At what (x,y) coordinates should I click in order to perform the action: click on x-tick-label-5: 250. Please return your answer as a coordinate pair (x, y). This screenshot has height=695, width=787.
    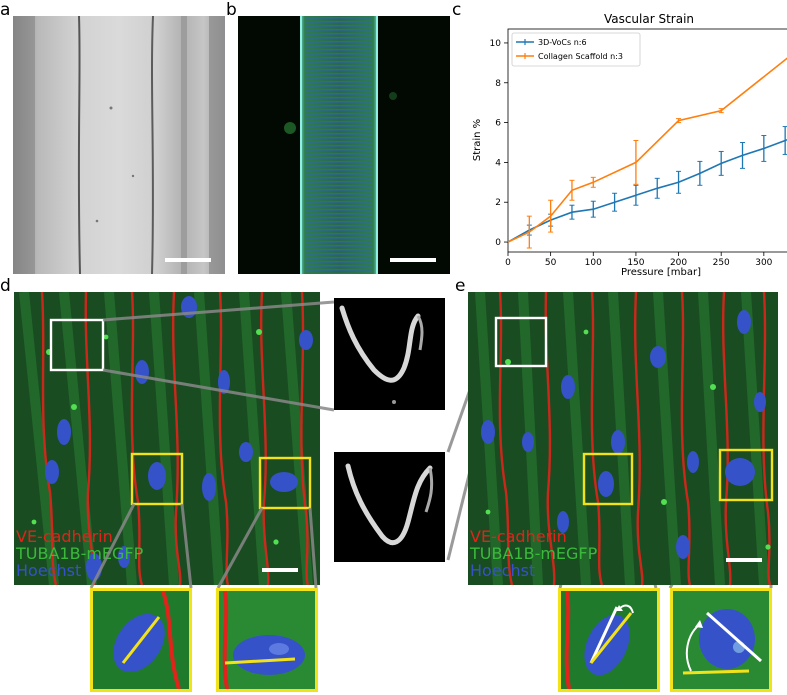
    Looking at the image, I should click on (721, 263).